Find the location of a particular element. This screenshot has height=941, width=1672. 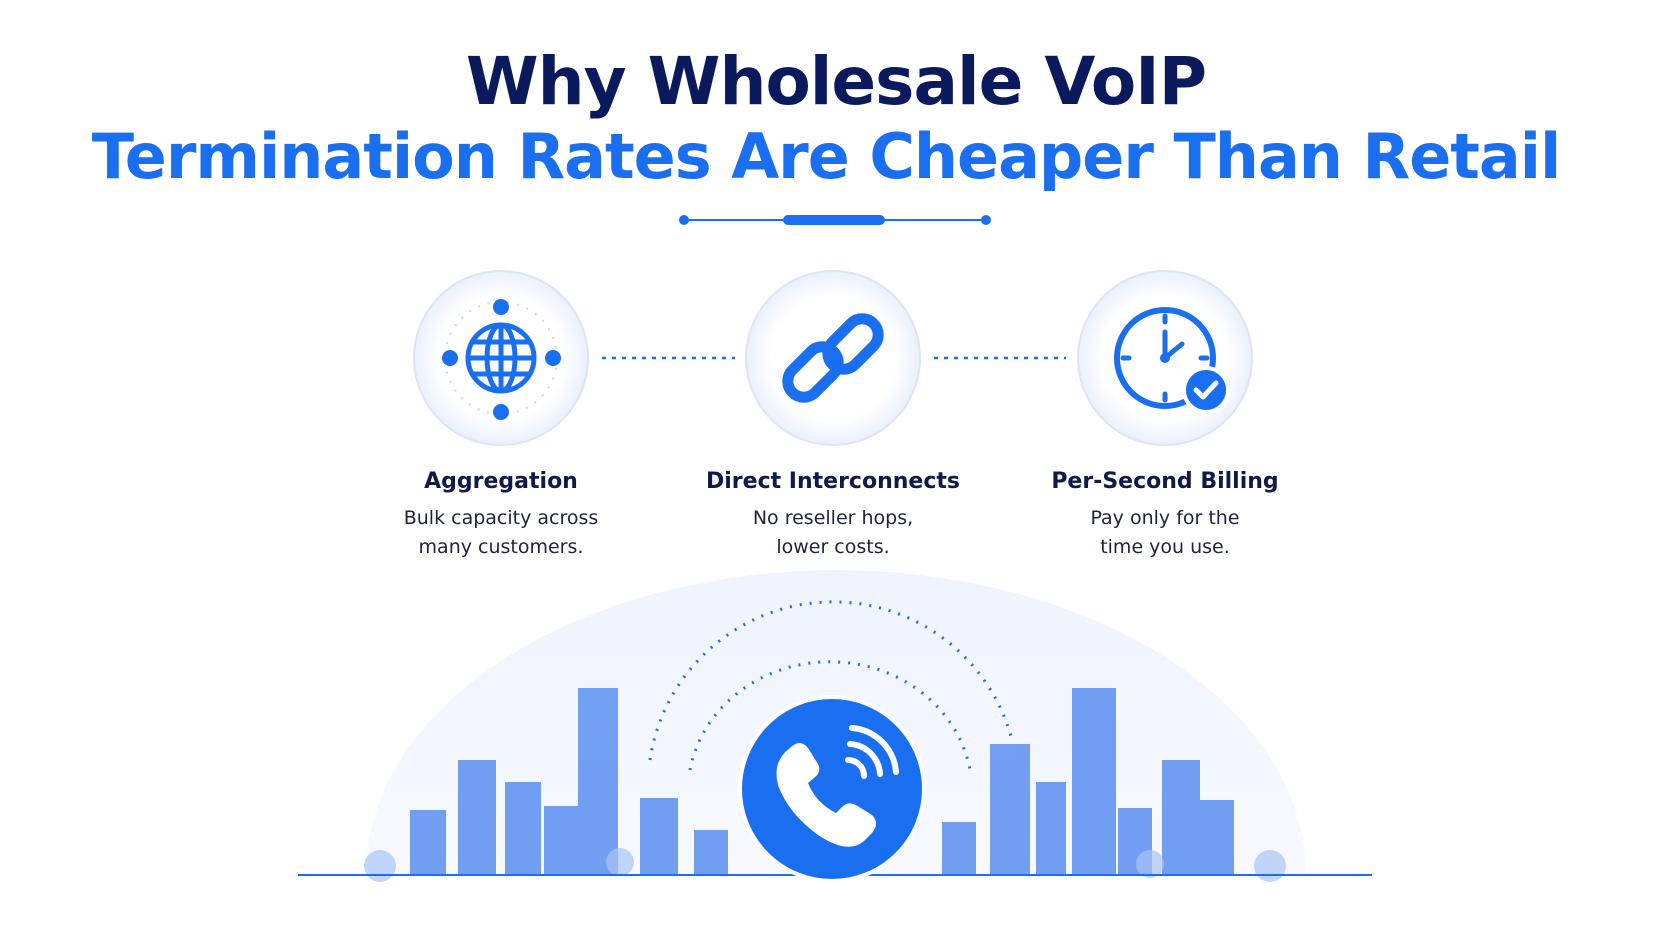

feature-description: lower costs. is located at coordinates (832, 547).